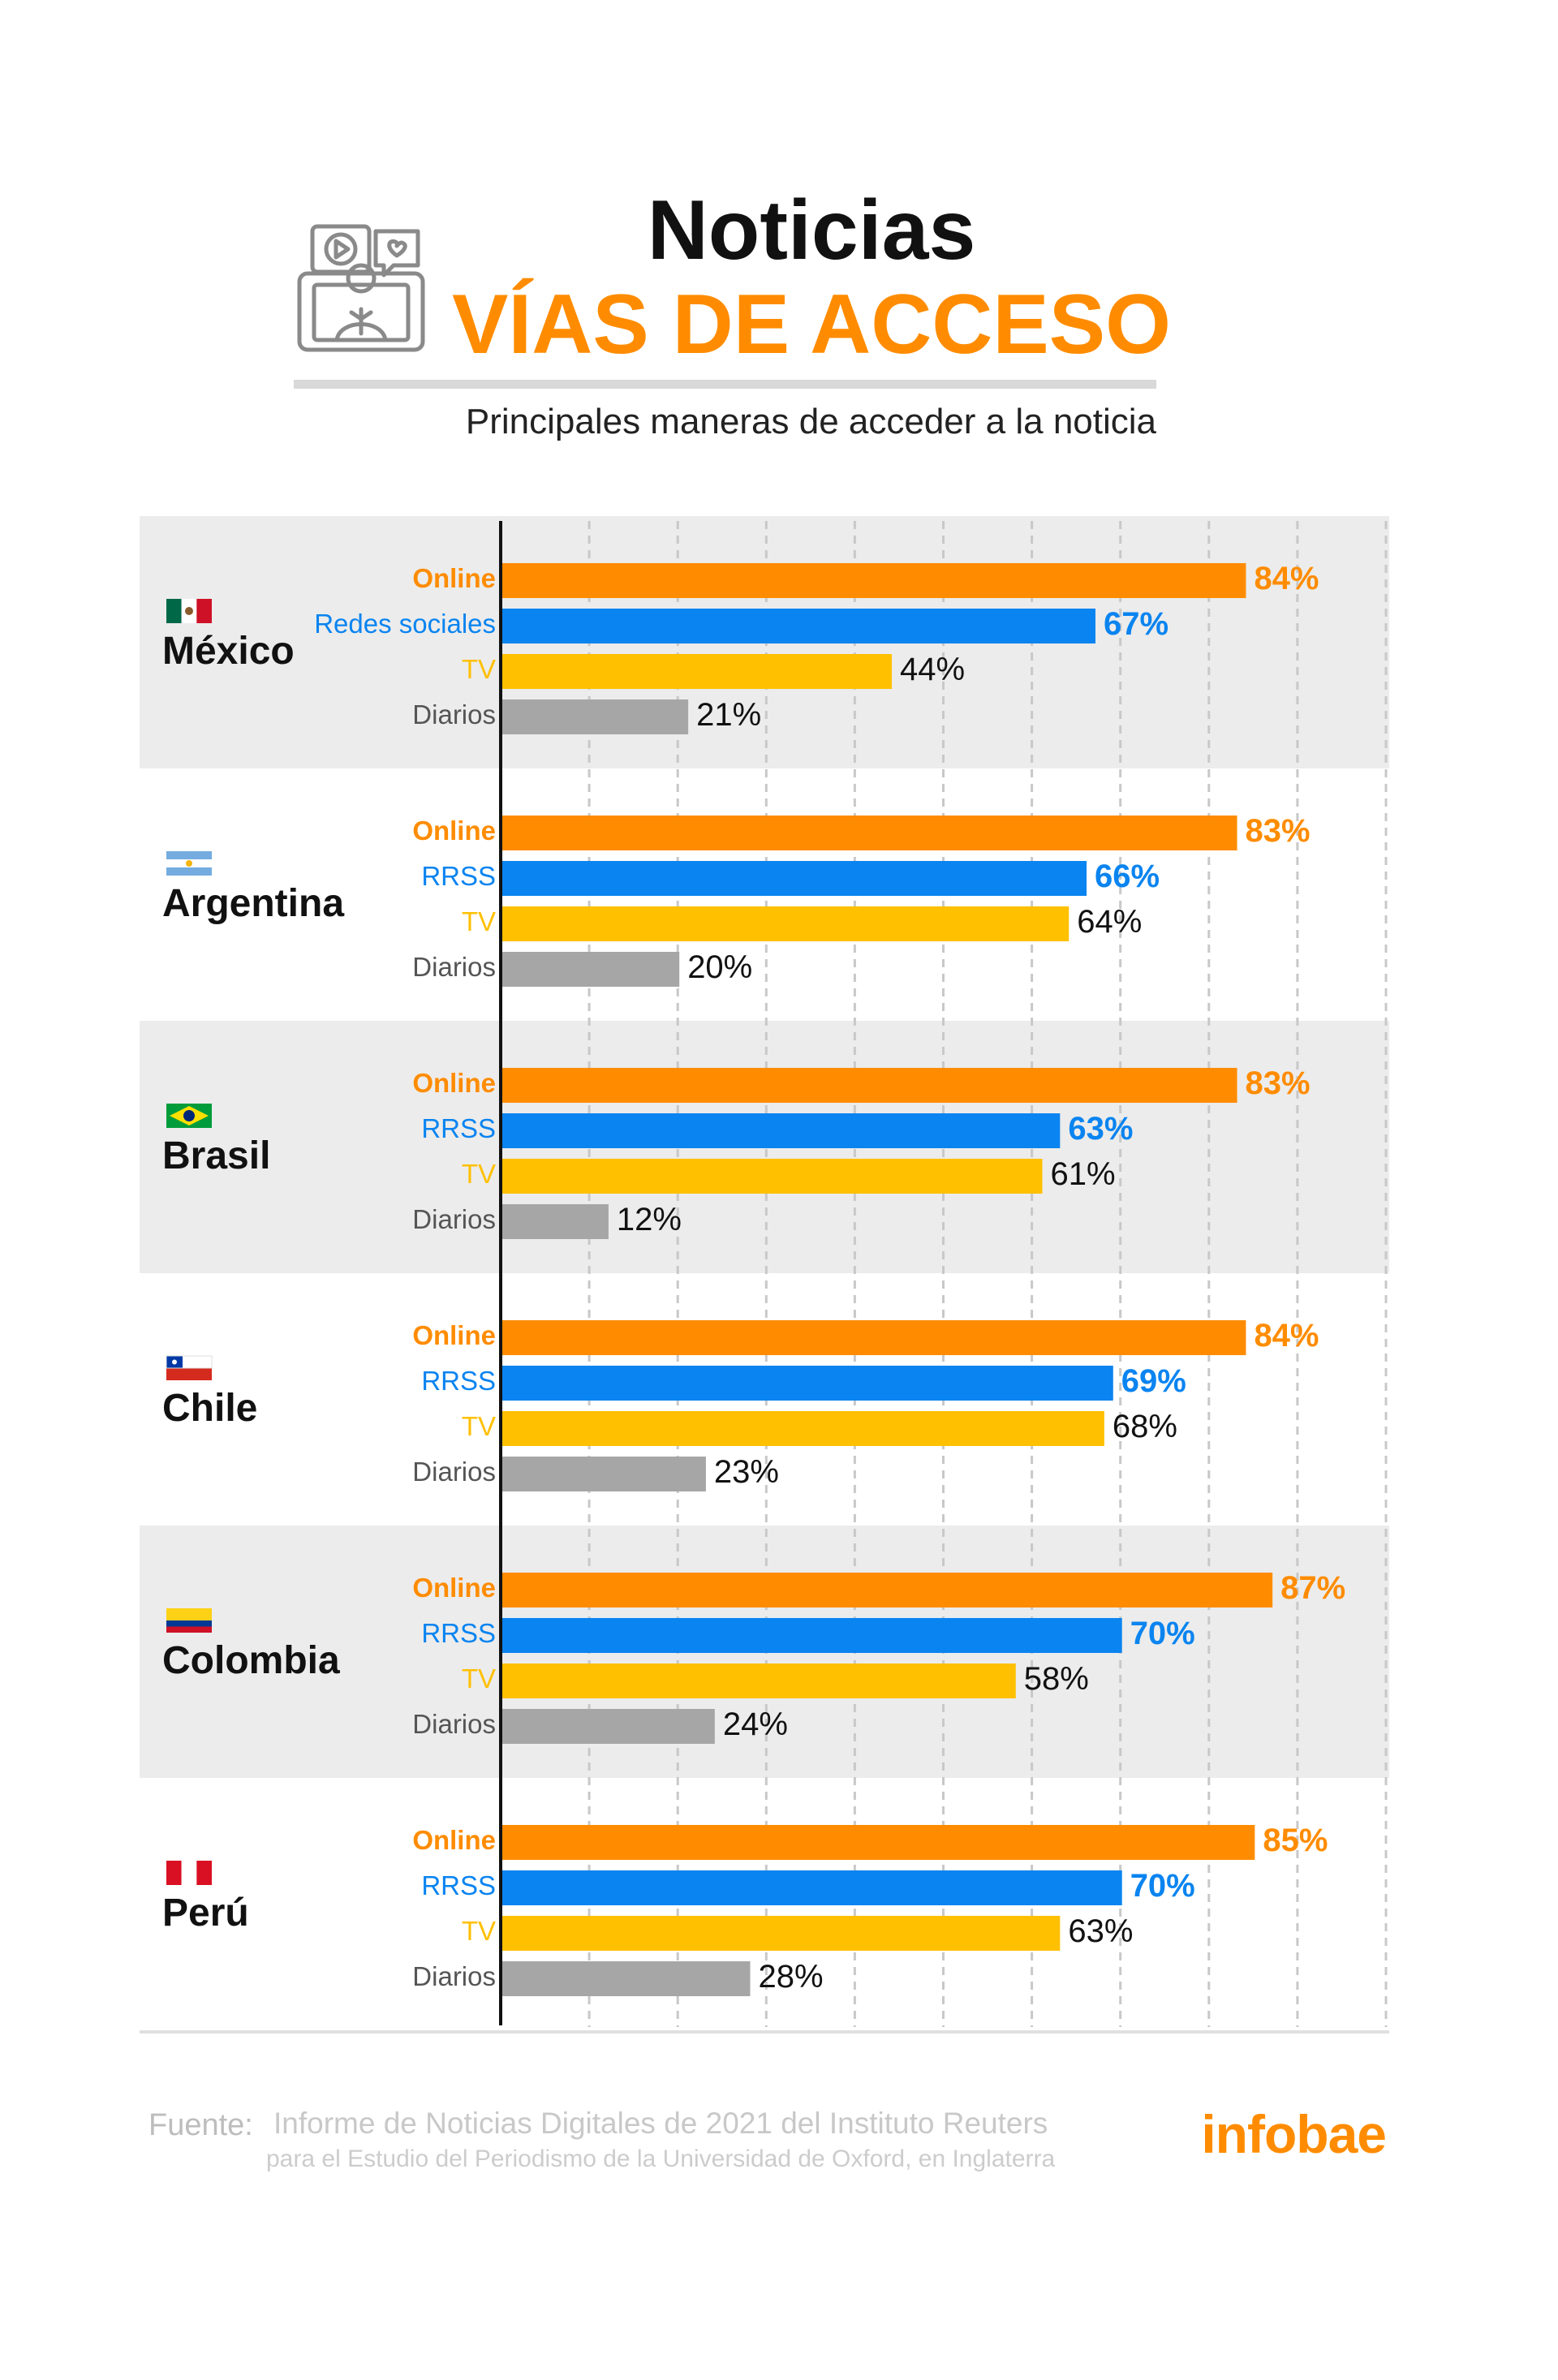 The width and height of the screenshot is (1558, 2380). Describe the element at coordinates (719, 967) in the screenshot. I see `value-label: 20%` at that location.